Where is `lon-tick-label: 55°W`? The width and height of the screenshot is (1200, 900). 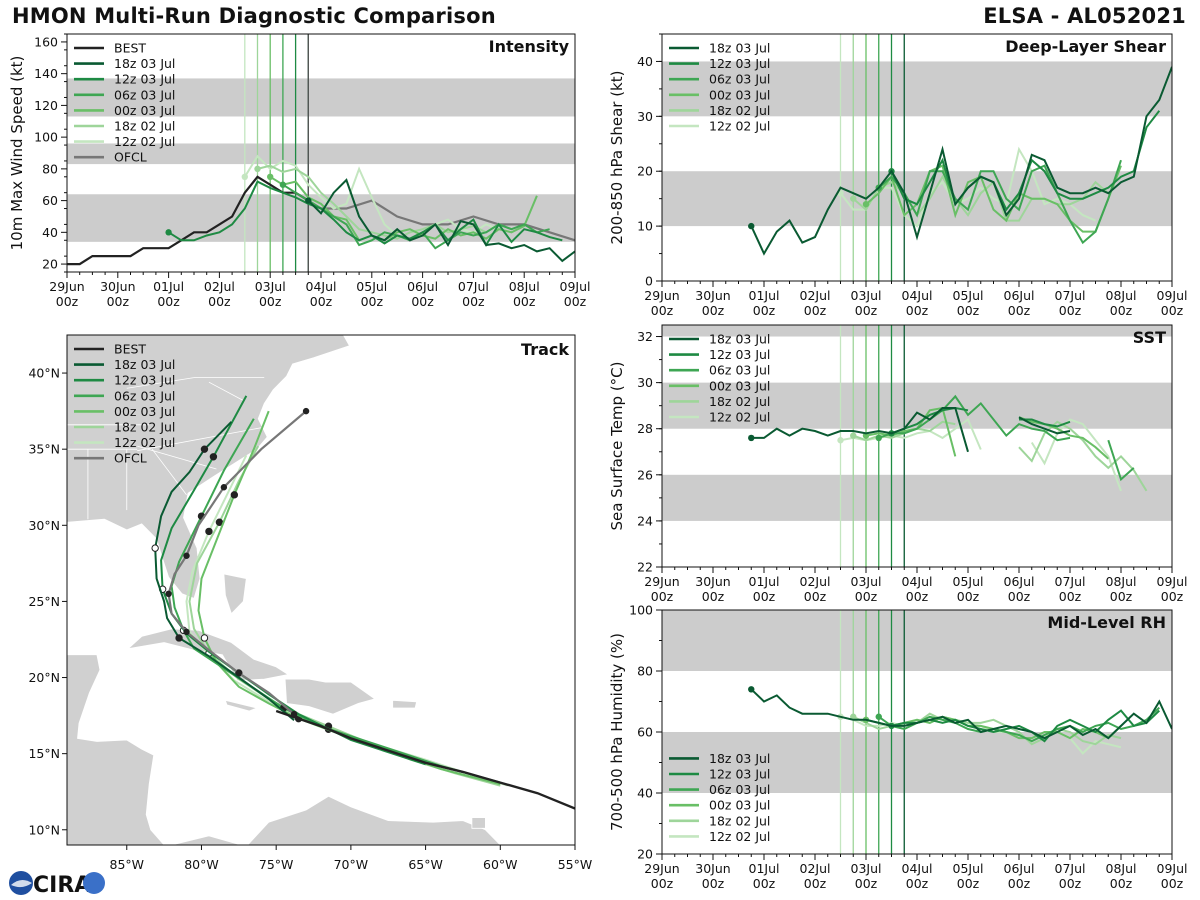 lon-tick-label: 55°W is located at coordinates (575, 864).